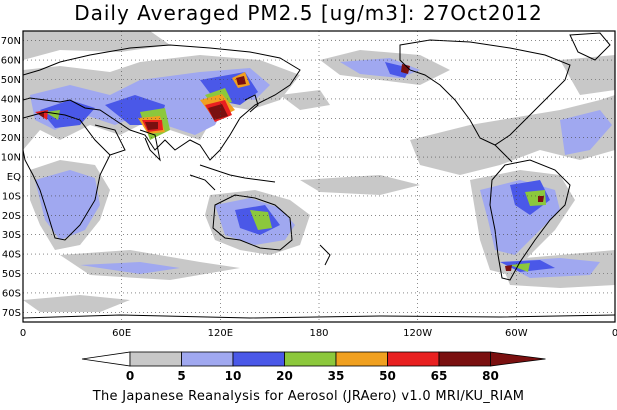 This screenshot has width=617, height=410. Describe the element at coordinates (220, 333) in the screenshot. I see `lon-tick-label: 120E` at that location.